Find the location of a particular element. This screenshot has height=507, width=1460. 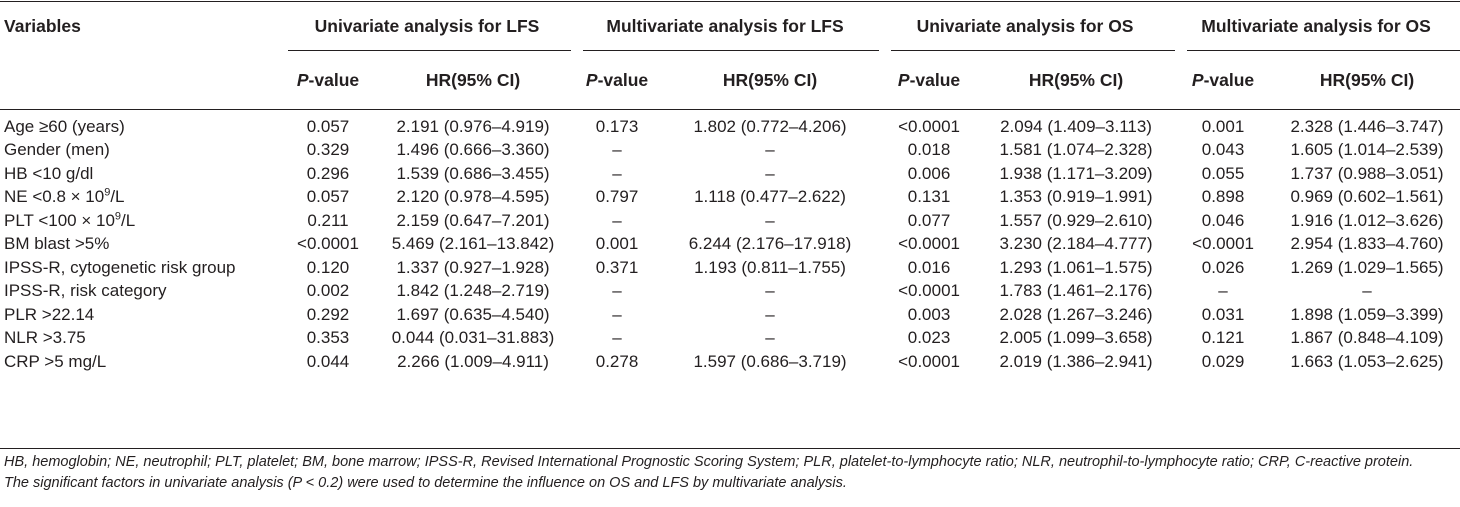

row-variable: HB <10 g/dl is located at coordinates (49, 173).